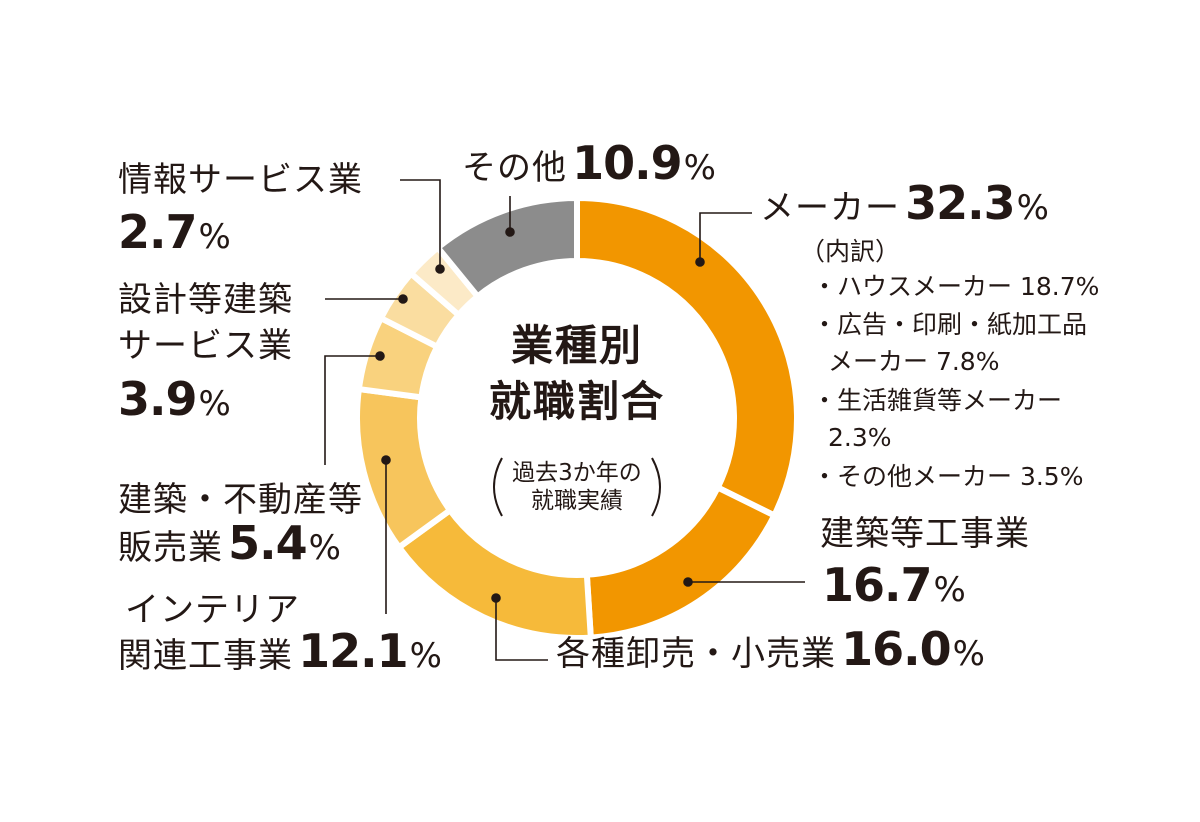 Image resolution: width=1200 pixels, height=822 pixels. Describe the element at coordinates (913, 649) in the screenshot. I see `label-retail-value: 16.0%` at that location.